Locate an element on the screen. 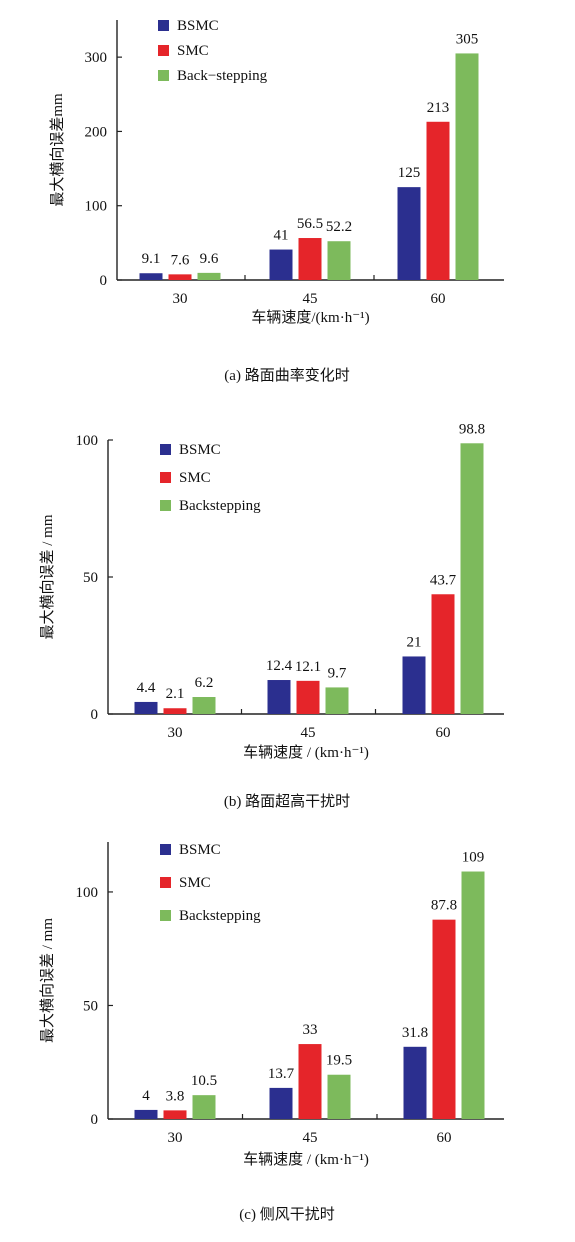  bar-value-label: 98.8 is located at coordinates (472, 429).